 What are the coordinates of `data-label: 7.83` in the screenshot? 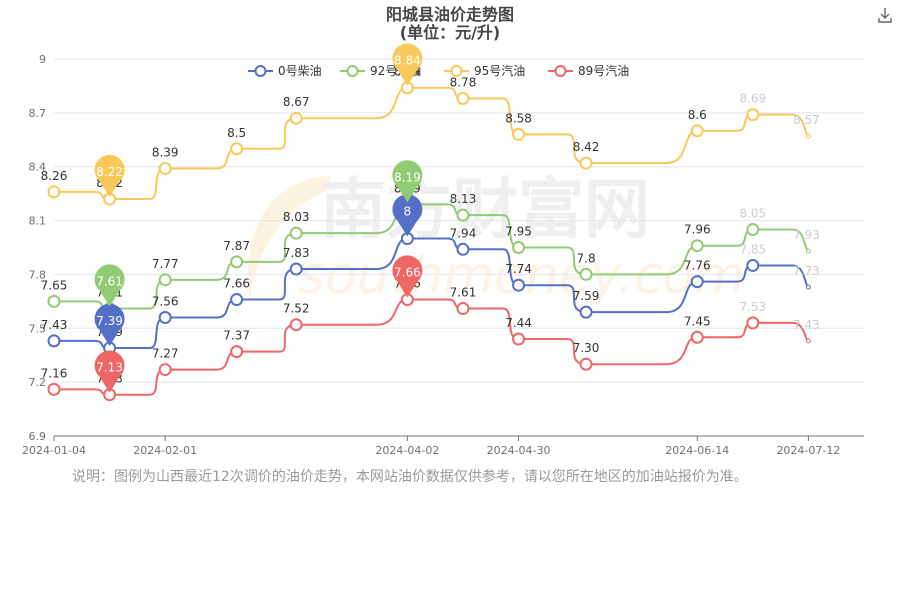 It's located at (296, 253).